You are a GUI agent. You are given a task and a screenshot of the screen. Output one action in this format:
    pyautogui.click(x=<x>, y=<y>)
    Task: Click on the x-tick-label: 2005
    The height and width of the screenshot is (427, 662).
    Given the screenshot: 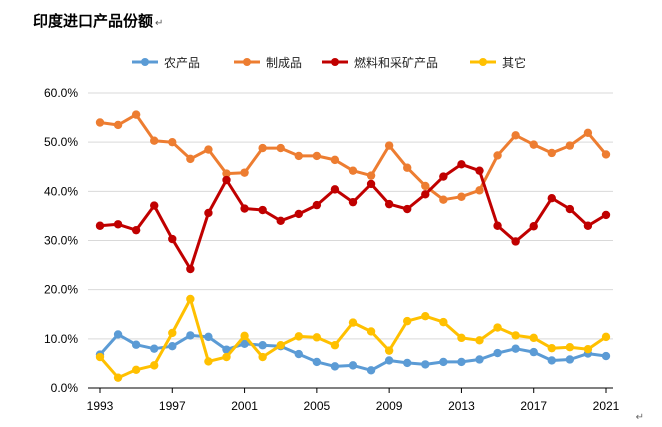 What is the action you would take?
    pyautogui.click(x=317, y=406)
    